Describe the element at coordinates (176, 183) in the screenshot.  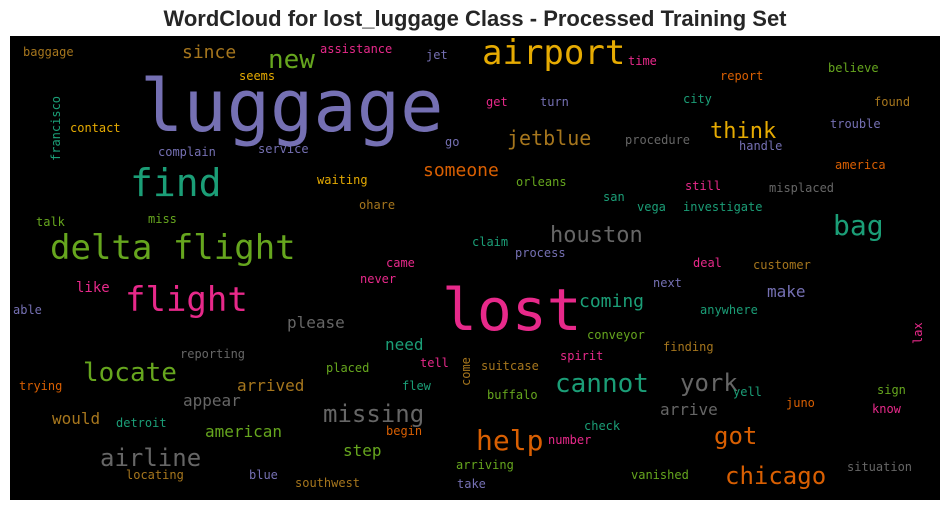
I see `word-find: find` at that location.